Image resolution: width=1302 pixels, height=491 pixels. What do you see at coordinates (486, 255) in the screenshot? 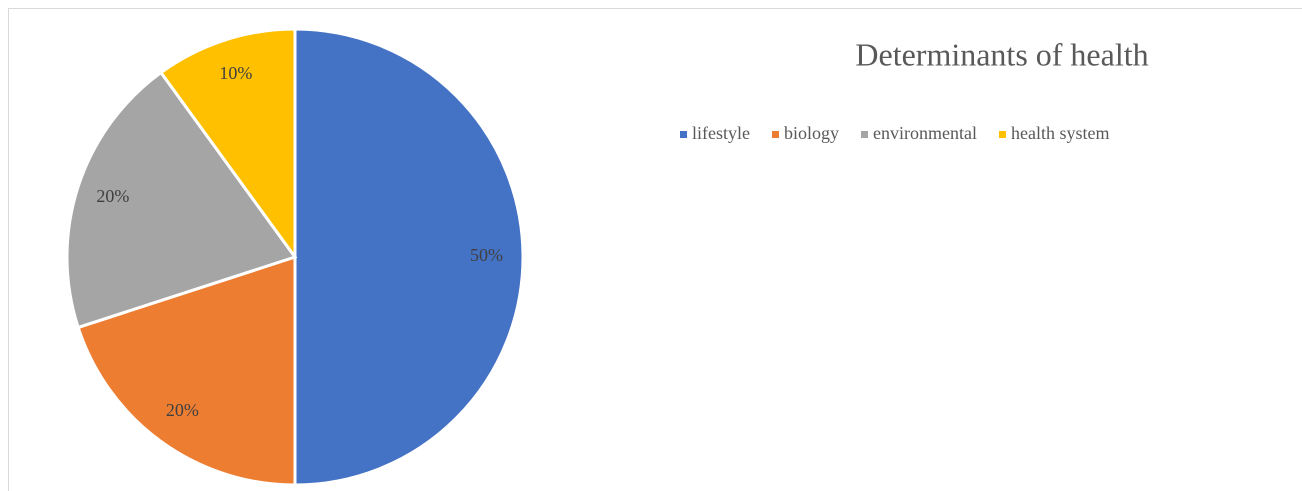
I see `data-label: 50%` at bounding box center [486, 255].